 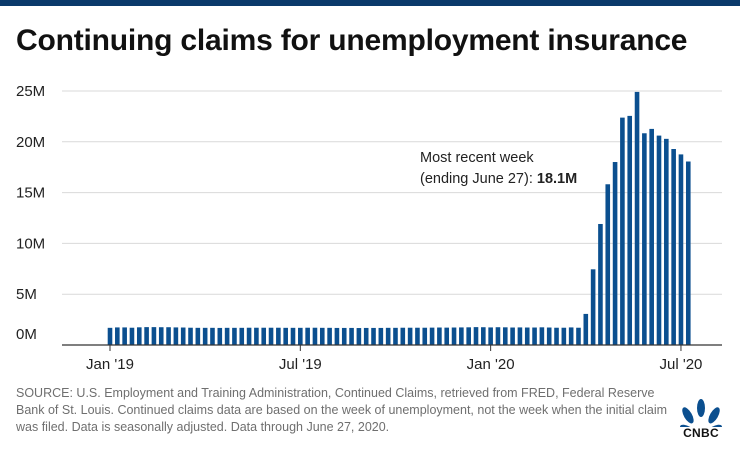 What do you see at coordinates (681, 364) in the screenshot?
I see `x-tick-label: Jul '20` at bounding box center [681, 364].